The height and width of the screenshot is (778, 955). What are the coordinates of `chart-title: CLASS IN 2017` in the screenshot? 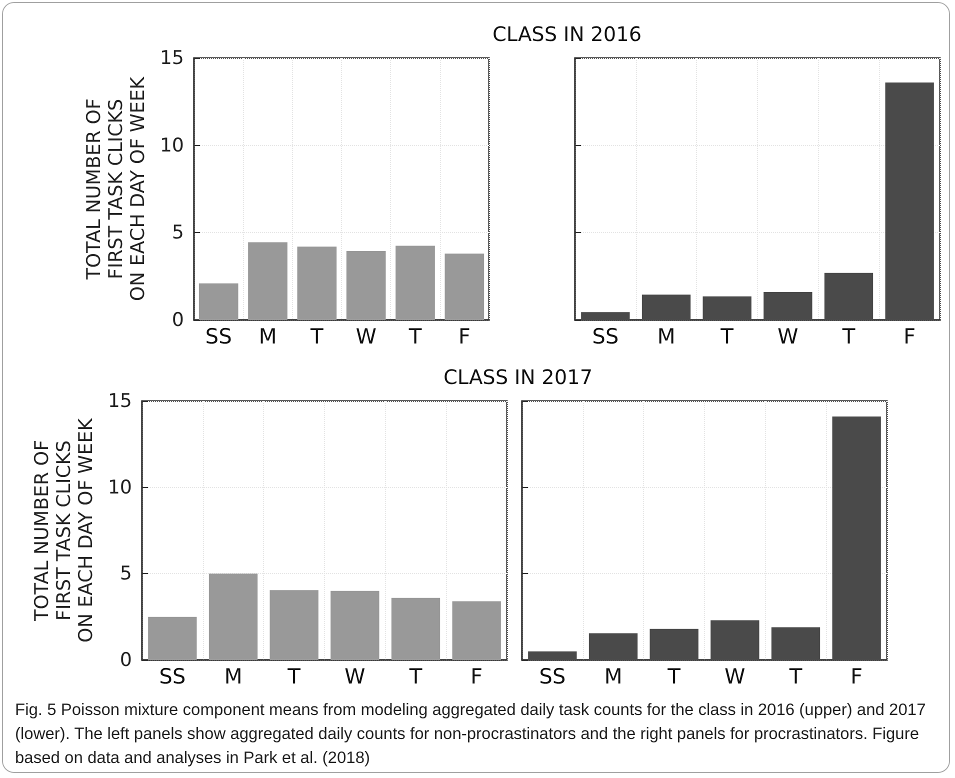 It's located at (518, 377).